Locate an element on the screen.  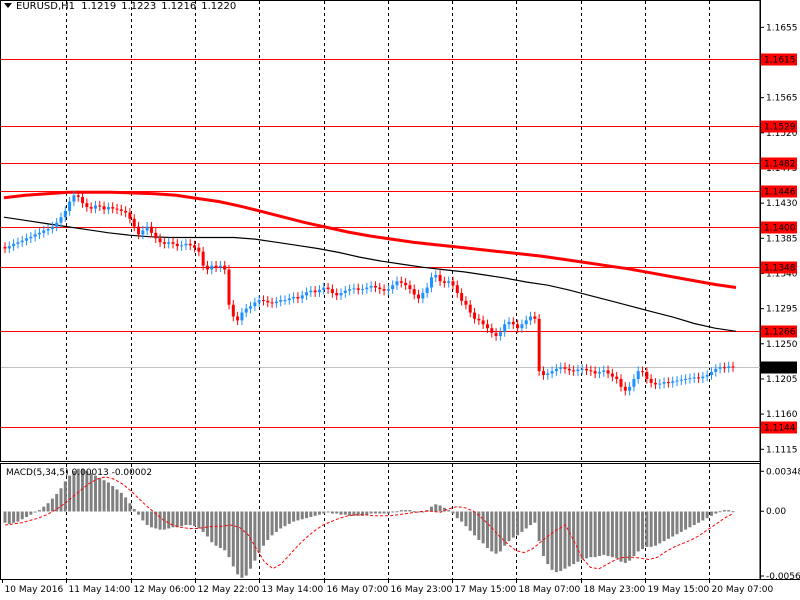
chart-menu-triangle-icon is located at coordinates (8, 5).